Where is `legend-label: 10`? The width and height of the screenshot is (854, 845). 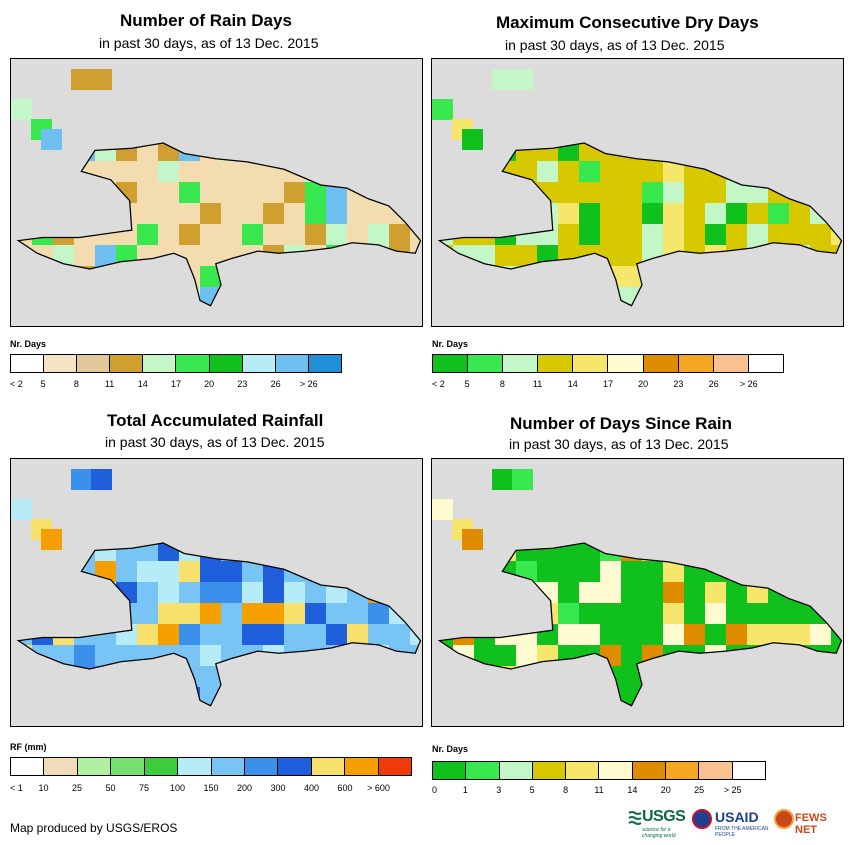 legend-label: 10 is located at coordinates (43, 788).